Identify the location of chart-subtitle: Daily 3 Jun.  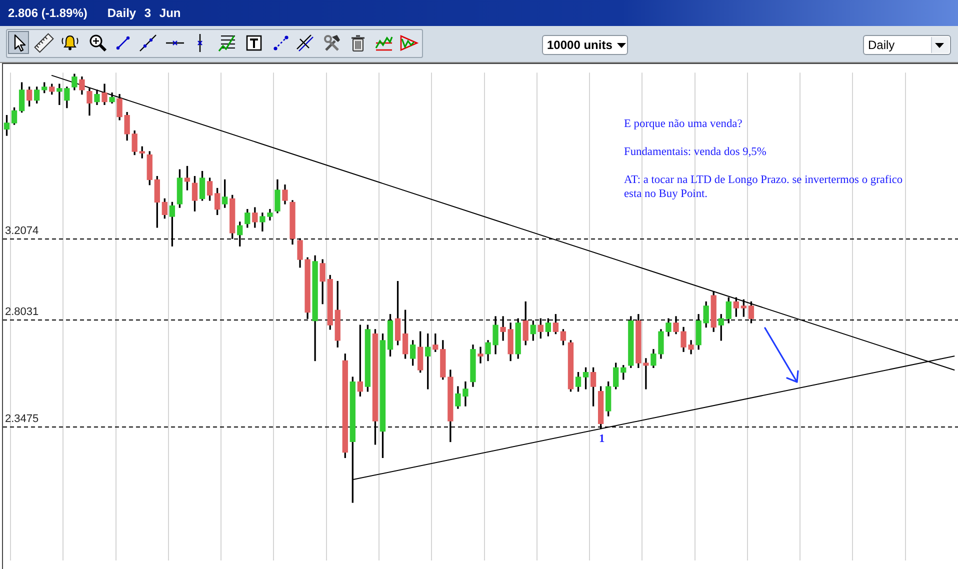
(144, 13).